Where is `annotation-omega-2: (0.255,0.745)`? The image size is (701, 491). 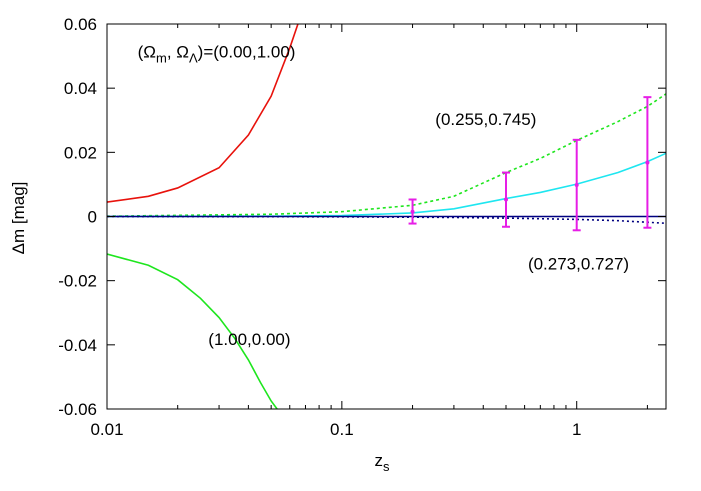 annotation-omega-2: (0.255,0.745) is located at coordinates (485, 119).